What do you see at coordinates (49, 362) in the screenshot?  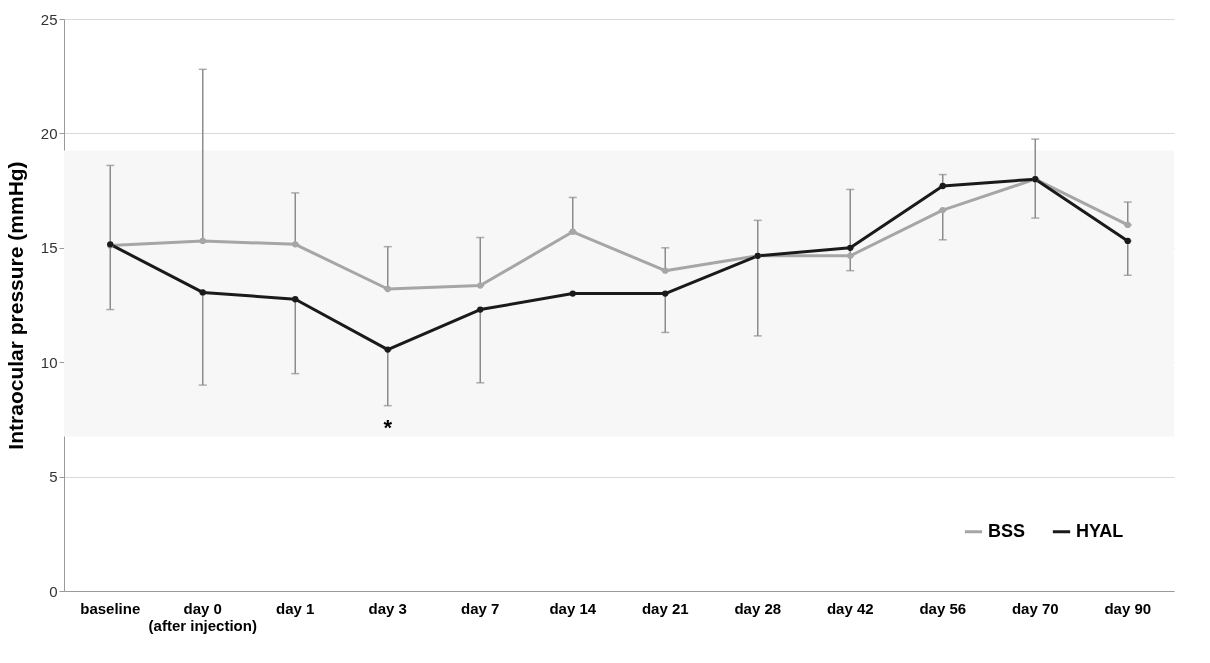 I see `y-tick-label: 10` at bounding box center [49, 362].